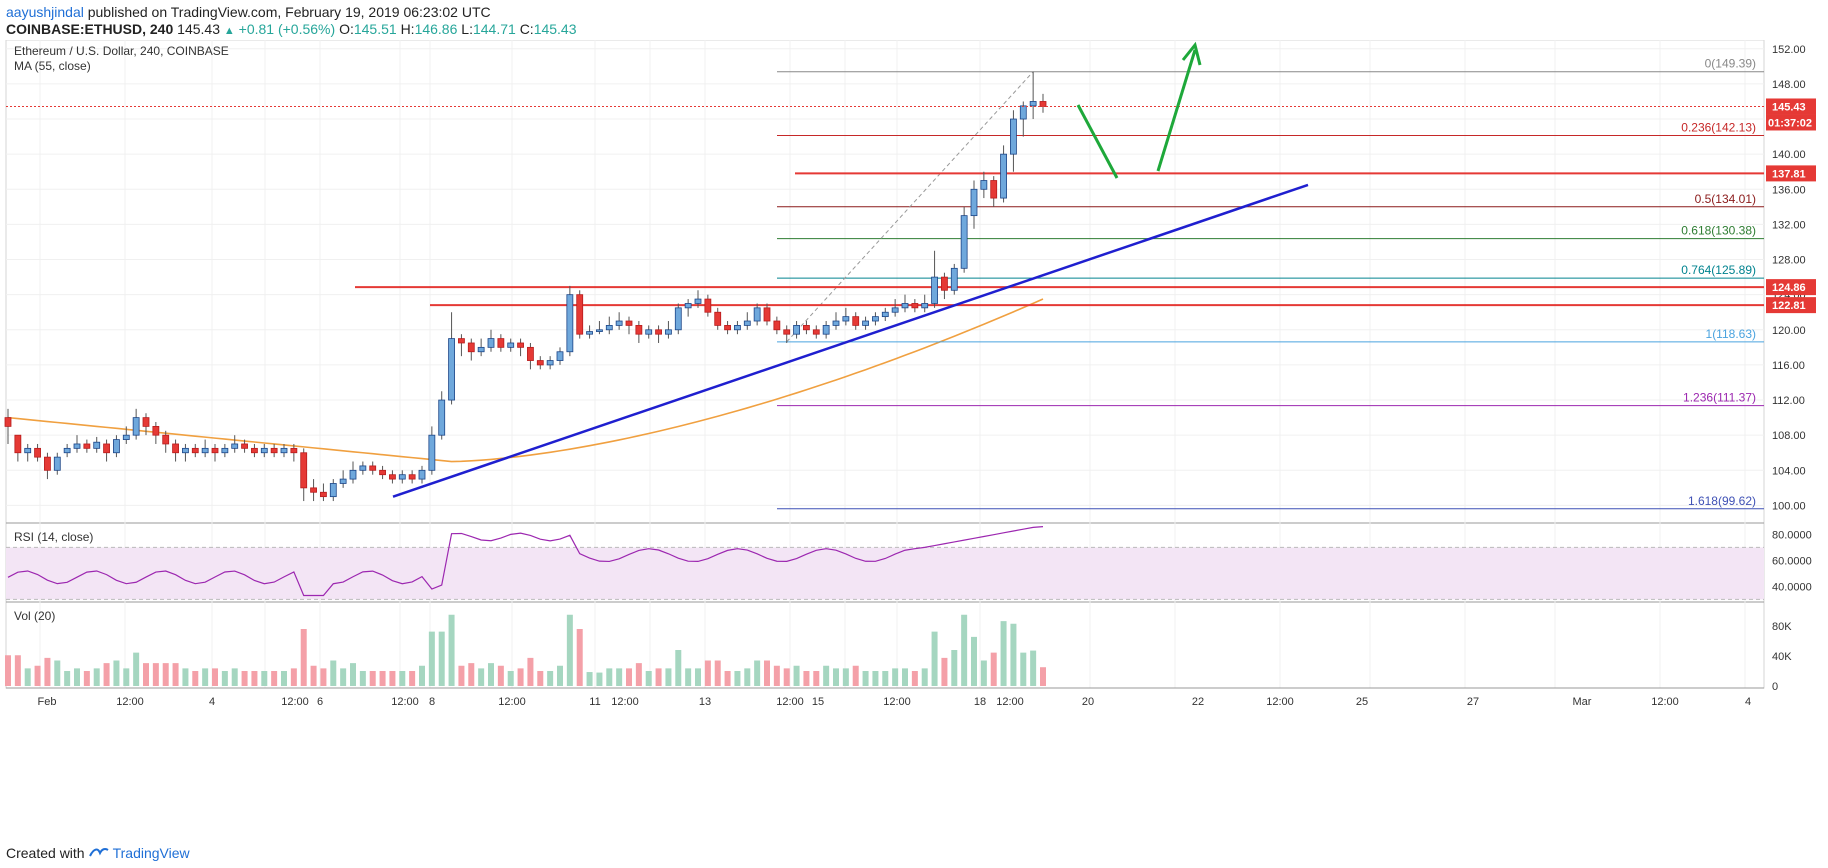 This screenshot has width=1828, height=868. I want to click on up-arrow-head, so click(1191, 53).